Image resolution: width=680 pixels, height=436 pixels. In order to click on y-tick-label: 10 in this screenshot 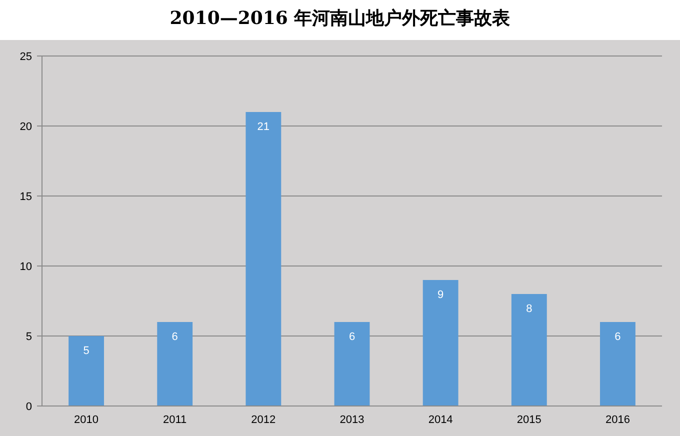, I will do `click(26, 267)`.